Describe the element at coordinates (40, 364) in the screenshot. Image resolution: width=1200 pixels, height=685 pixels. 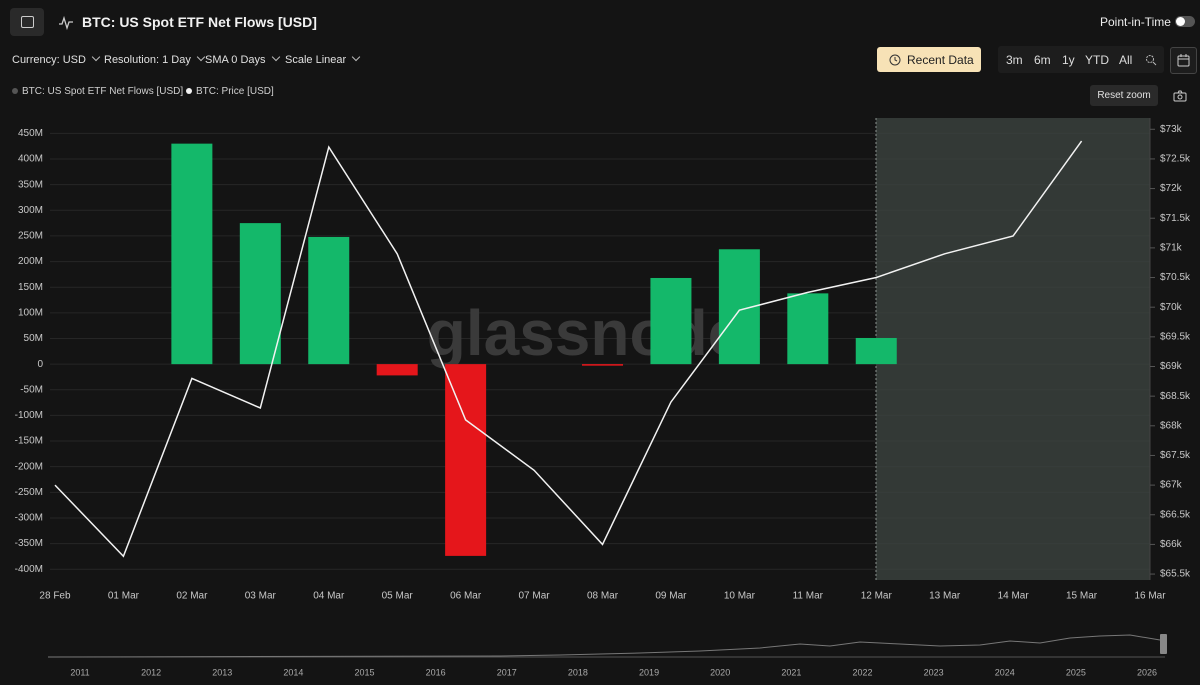
I see `y-tick-label: 0` at that location.